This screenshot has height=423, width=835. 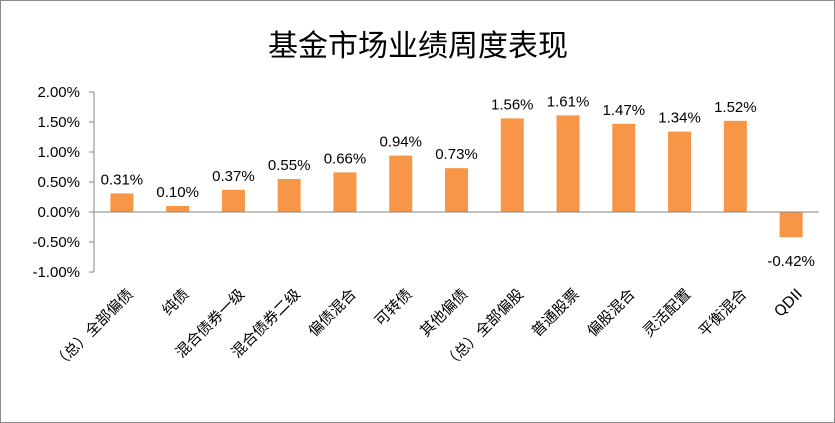 I want to click on y-axis: 2.00% 1.50% 1.00% 0.50% 0.00% -0.50% -1.00%, so click(x=63, y=182).